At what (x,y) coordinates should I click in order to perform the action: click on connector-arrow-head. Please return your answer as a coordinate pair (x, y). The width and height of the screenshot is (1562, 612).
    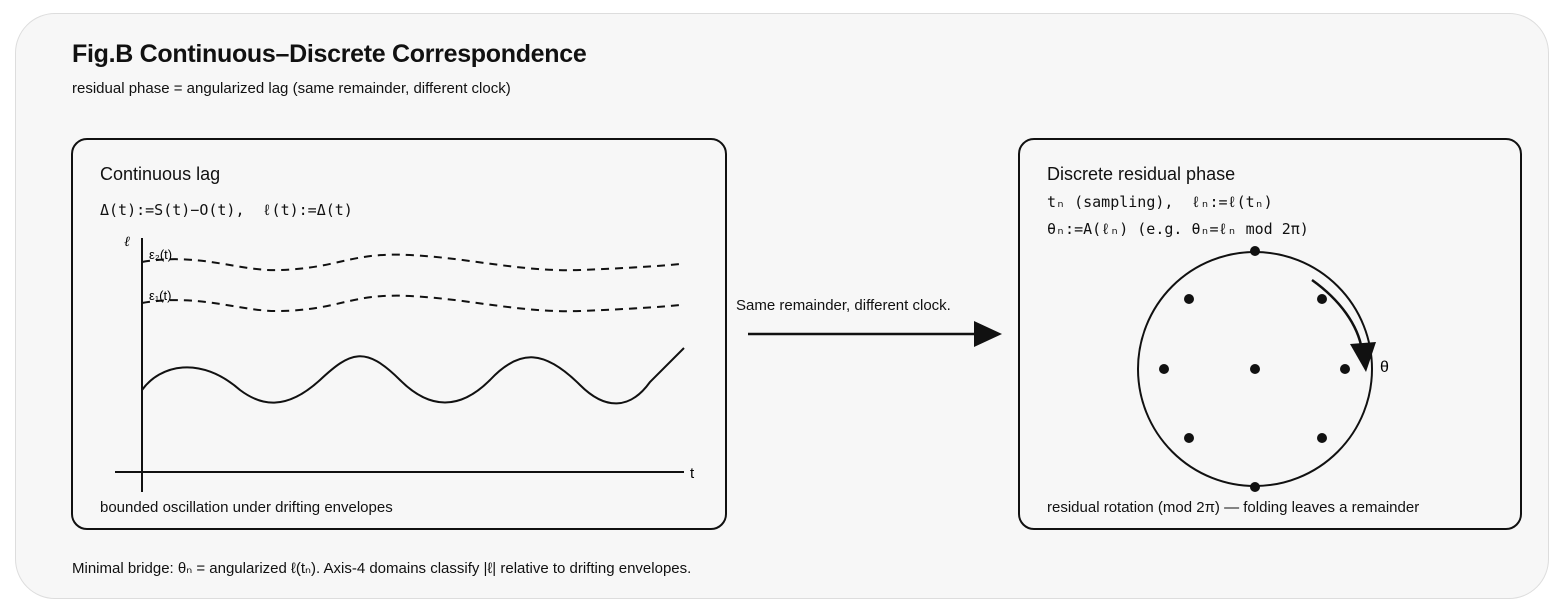
    Looking at the image, I should click on (988, 334).